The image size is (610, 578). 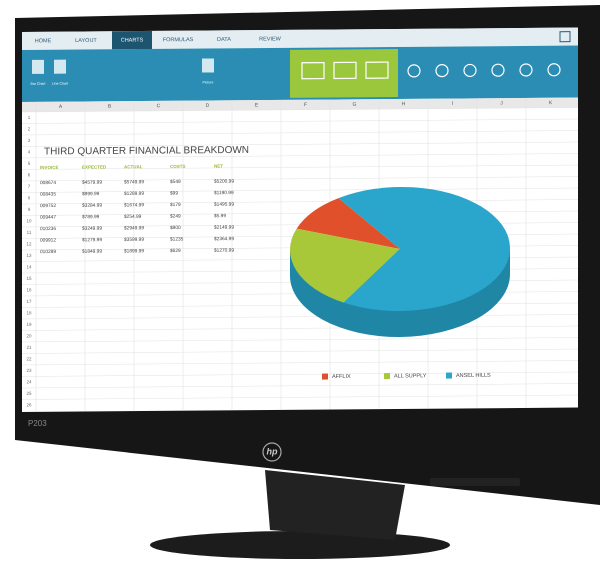 I want to click on ribbon-label: Picture, so click(x=208, y=82).